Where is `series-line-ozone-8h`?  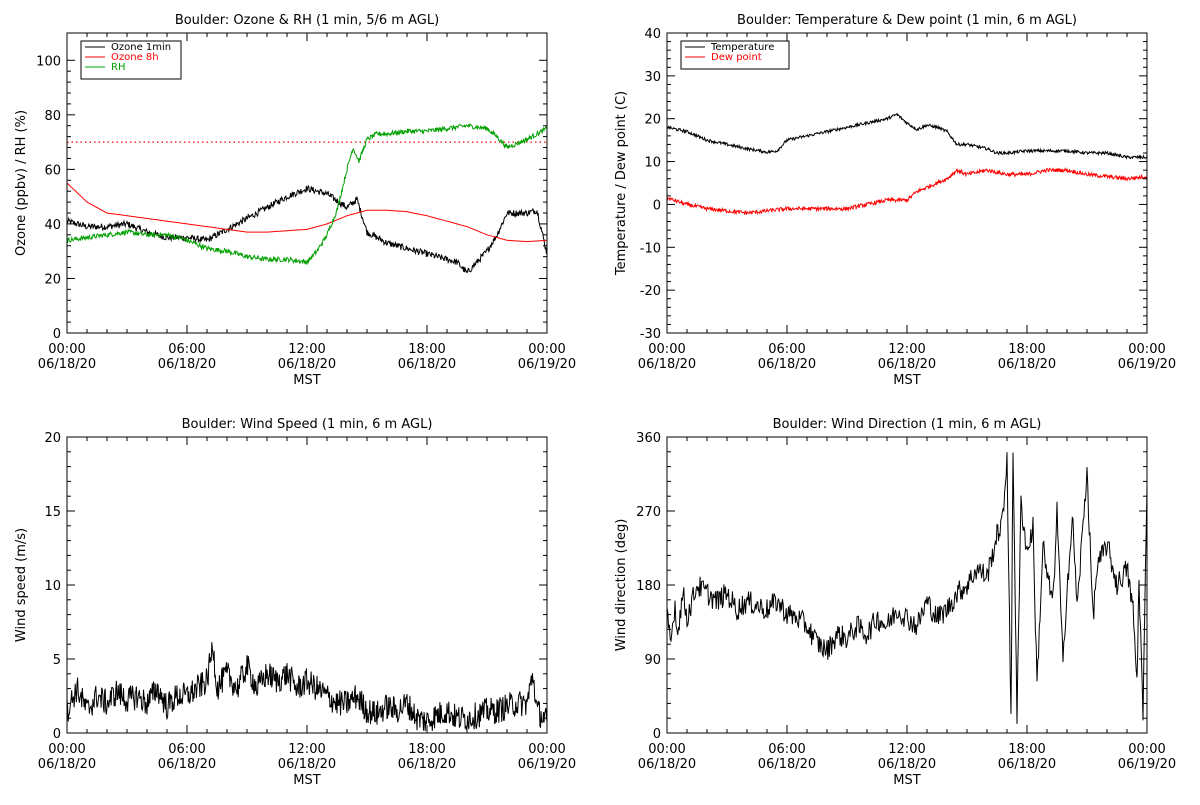 series-line-ozone-8h is located at coordinates (307, 212).